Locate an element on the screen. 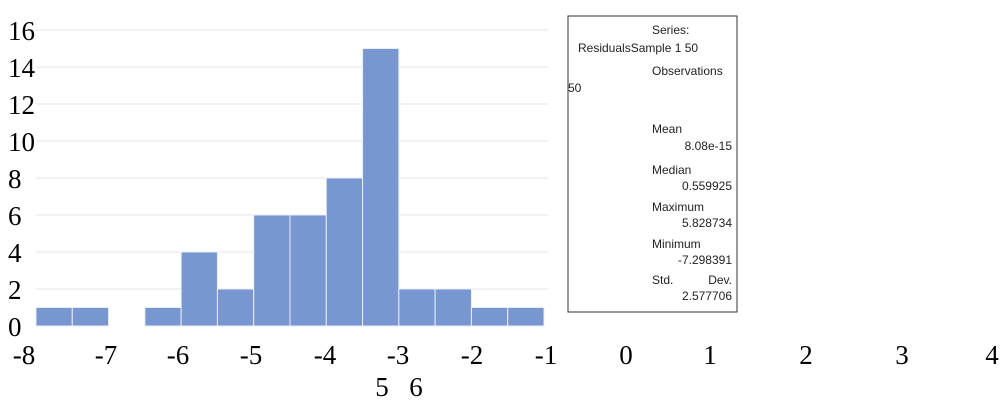 Image resolution: width=1008 pixels, height=403 pixels. stats-median-label: Median is located at coordinates (671, 170).